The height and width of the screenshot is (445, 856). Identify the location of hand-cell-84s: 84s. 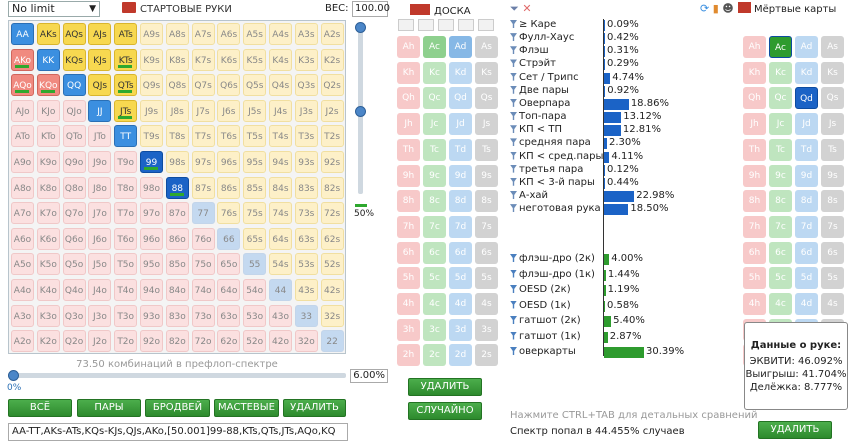
(280, 187).